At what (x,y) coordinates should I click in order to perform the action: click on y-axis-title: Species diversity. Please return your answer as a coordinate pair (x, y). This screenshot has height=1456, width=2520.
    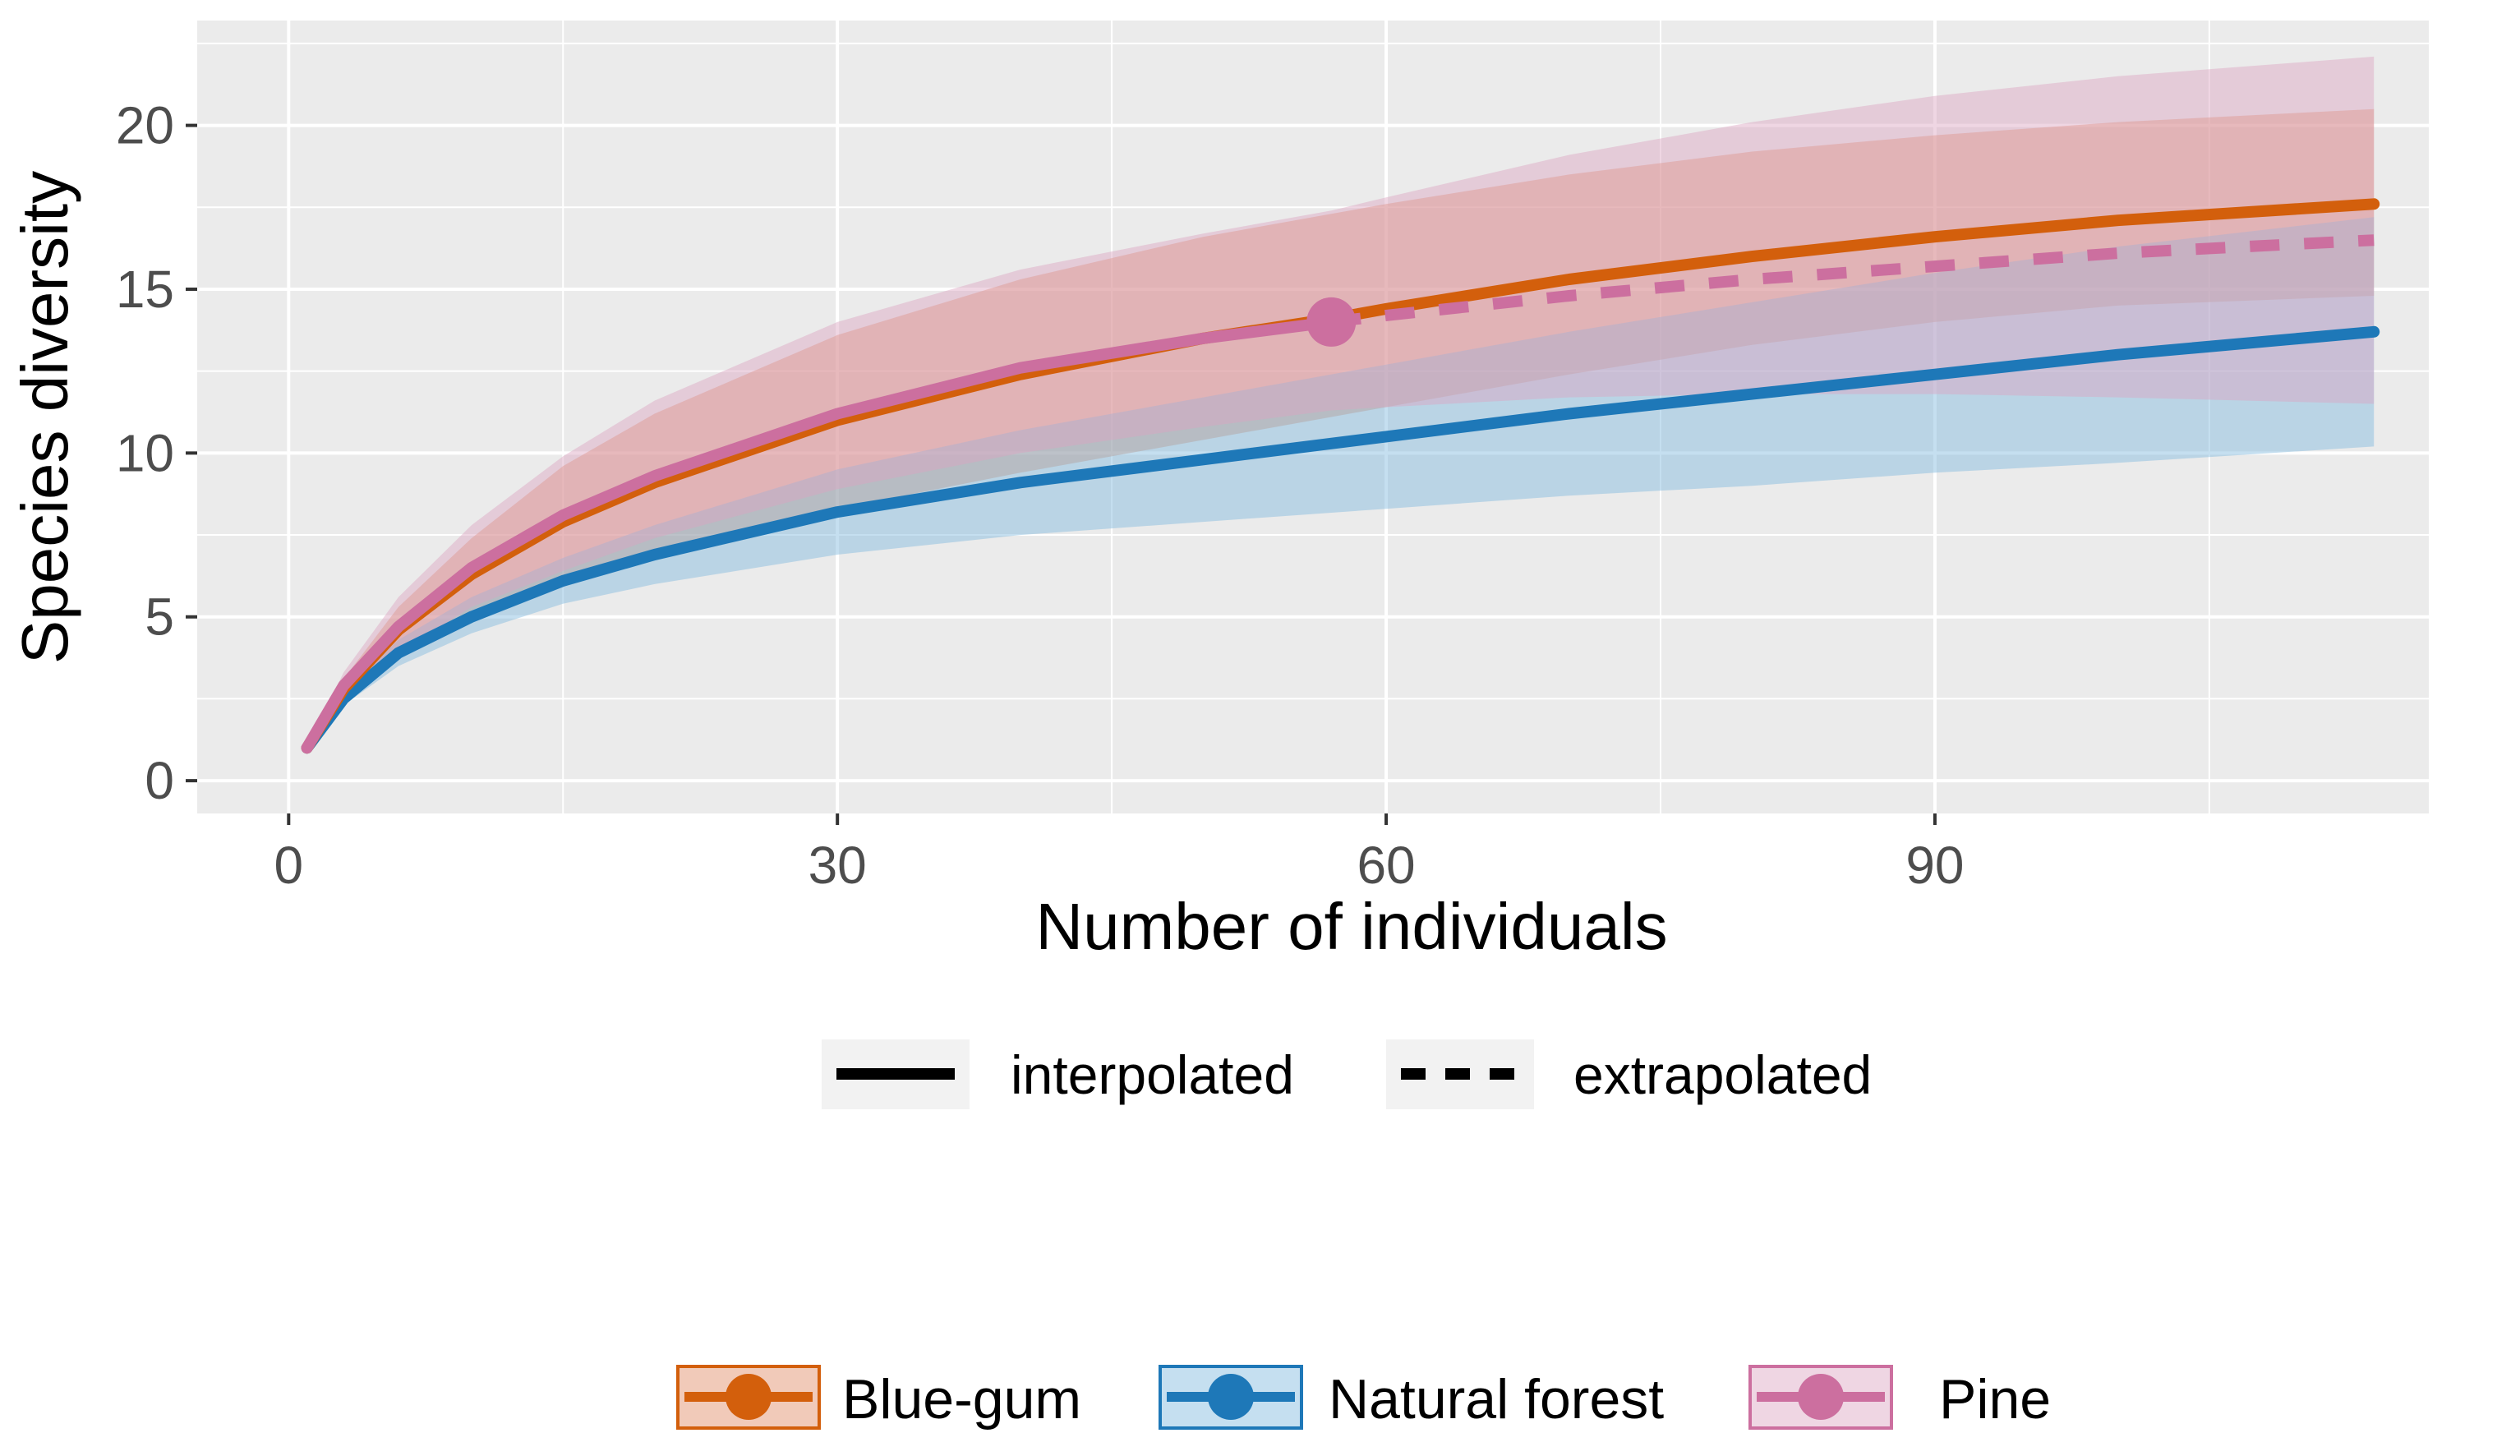
    Looking at the image, I should click on (44, 417).